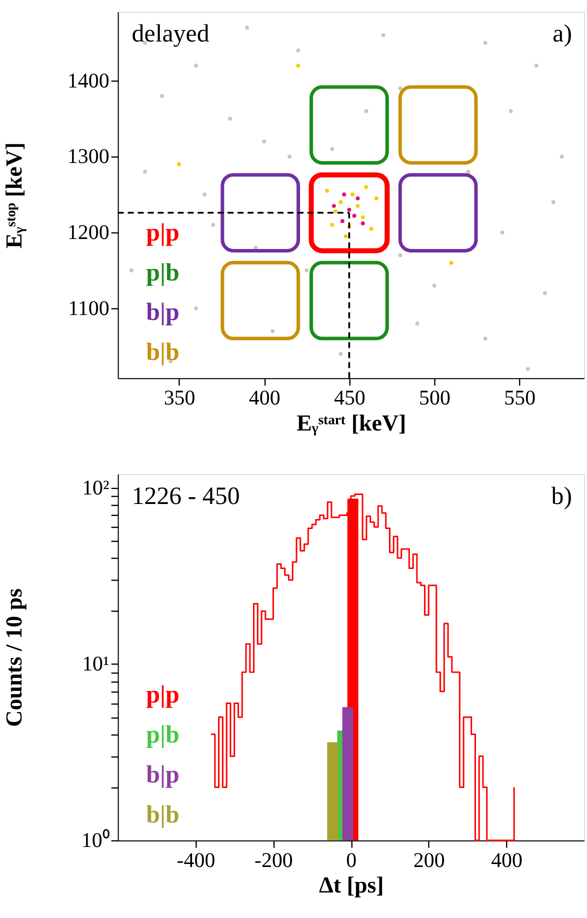 This screenshot has width=587, height=918. Describe the element at coordinates (88, 156) in the screenshot. I see `y-tick-label: 1300` at that location.